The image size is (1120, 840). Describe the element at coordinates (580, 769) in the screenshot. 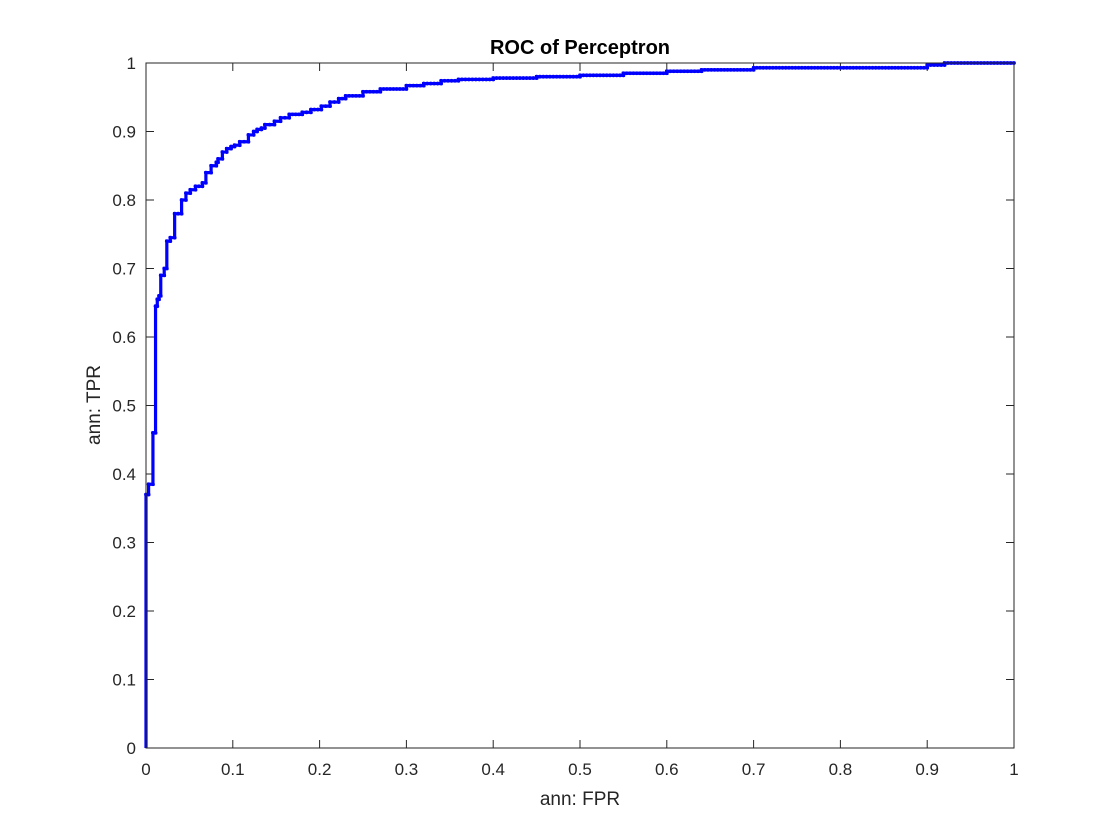

I see `x-tick-label: 0.5` at that location.